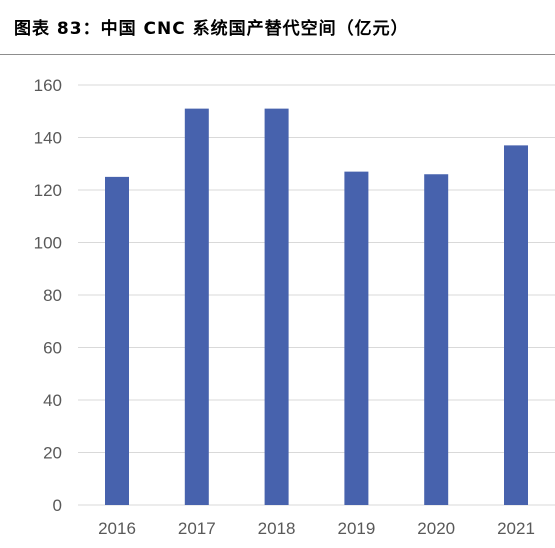  Describe the element at coordinates (436, 528) in the screenshot. I see `x-tick-label: 2020` at that location.